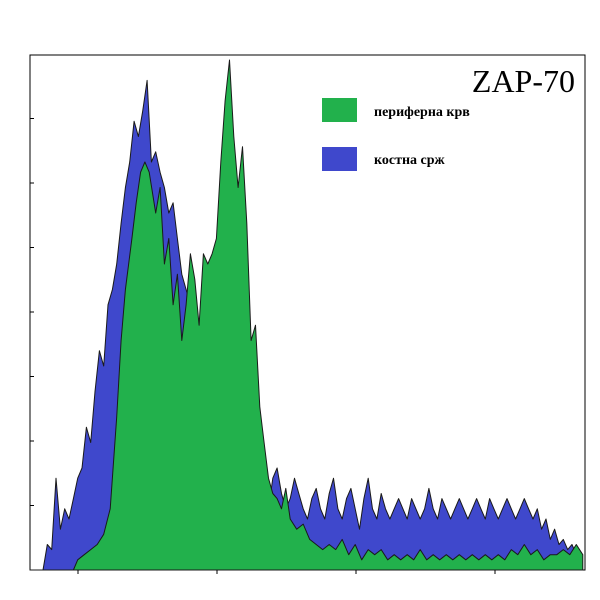  Describe the element at coordinates (422, 112) in the screenshot. I see `legend-label-peripheral-blood: периферна крв` at that location.